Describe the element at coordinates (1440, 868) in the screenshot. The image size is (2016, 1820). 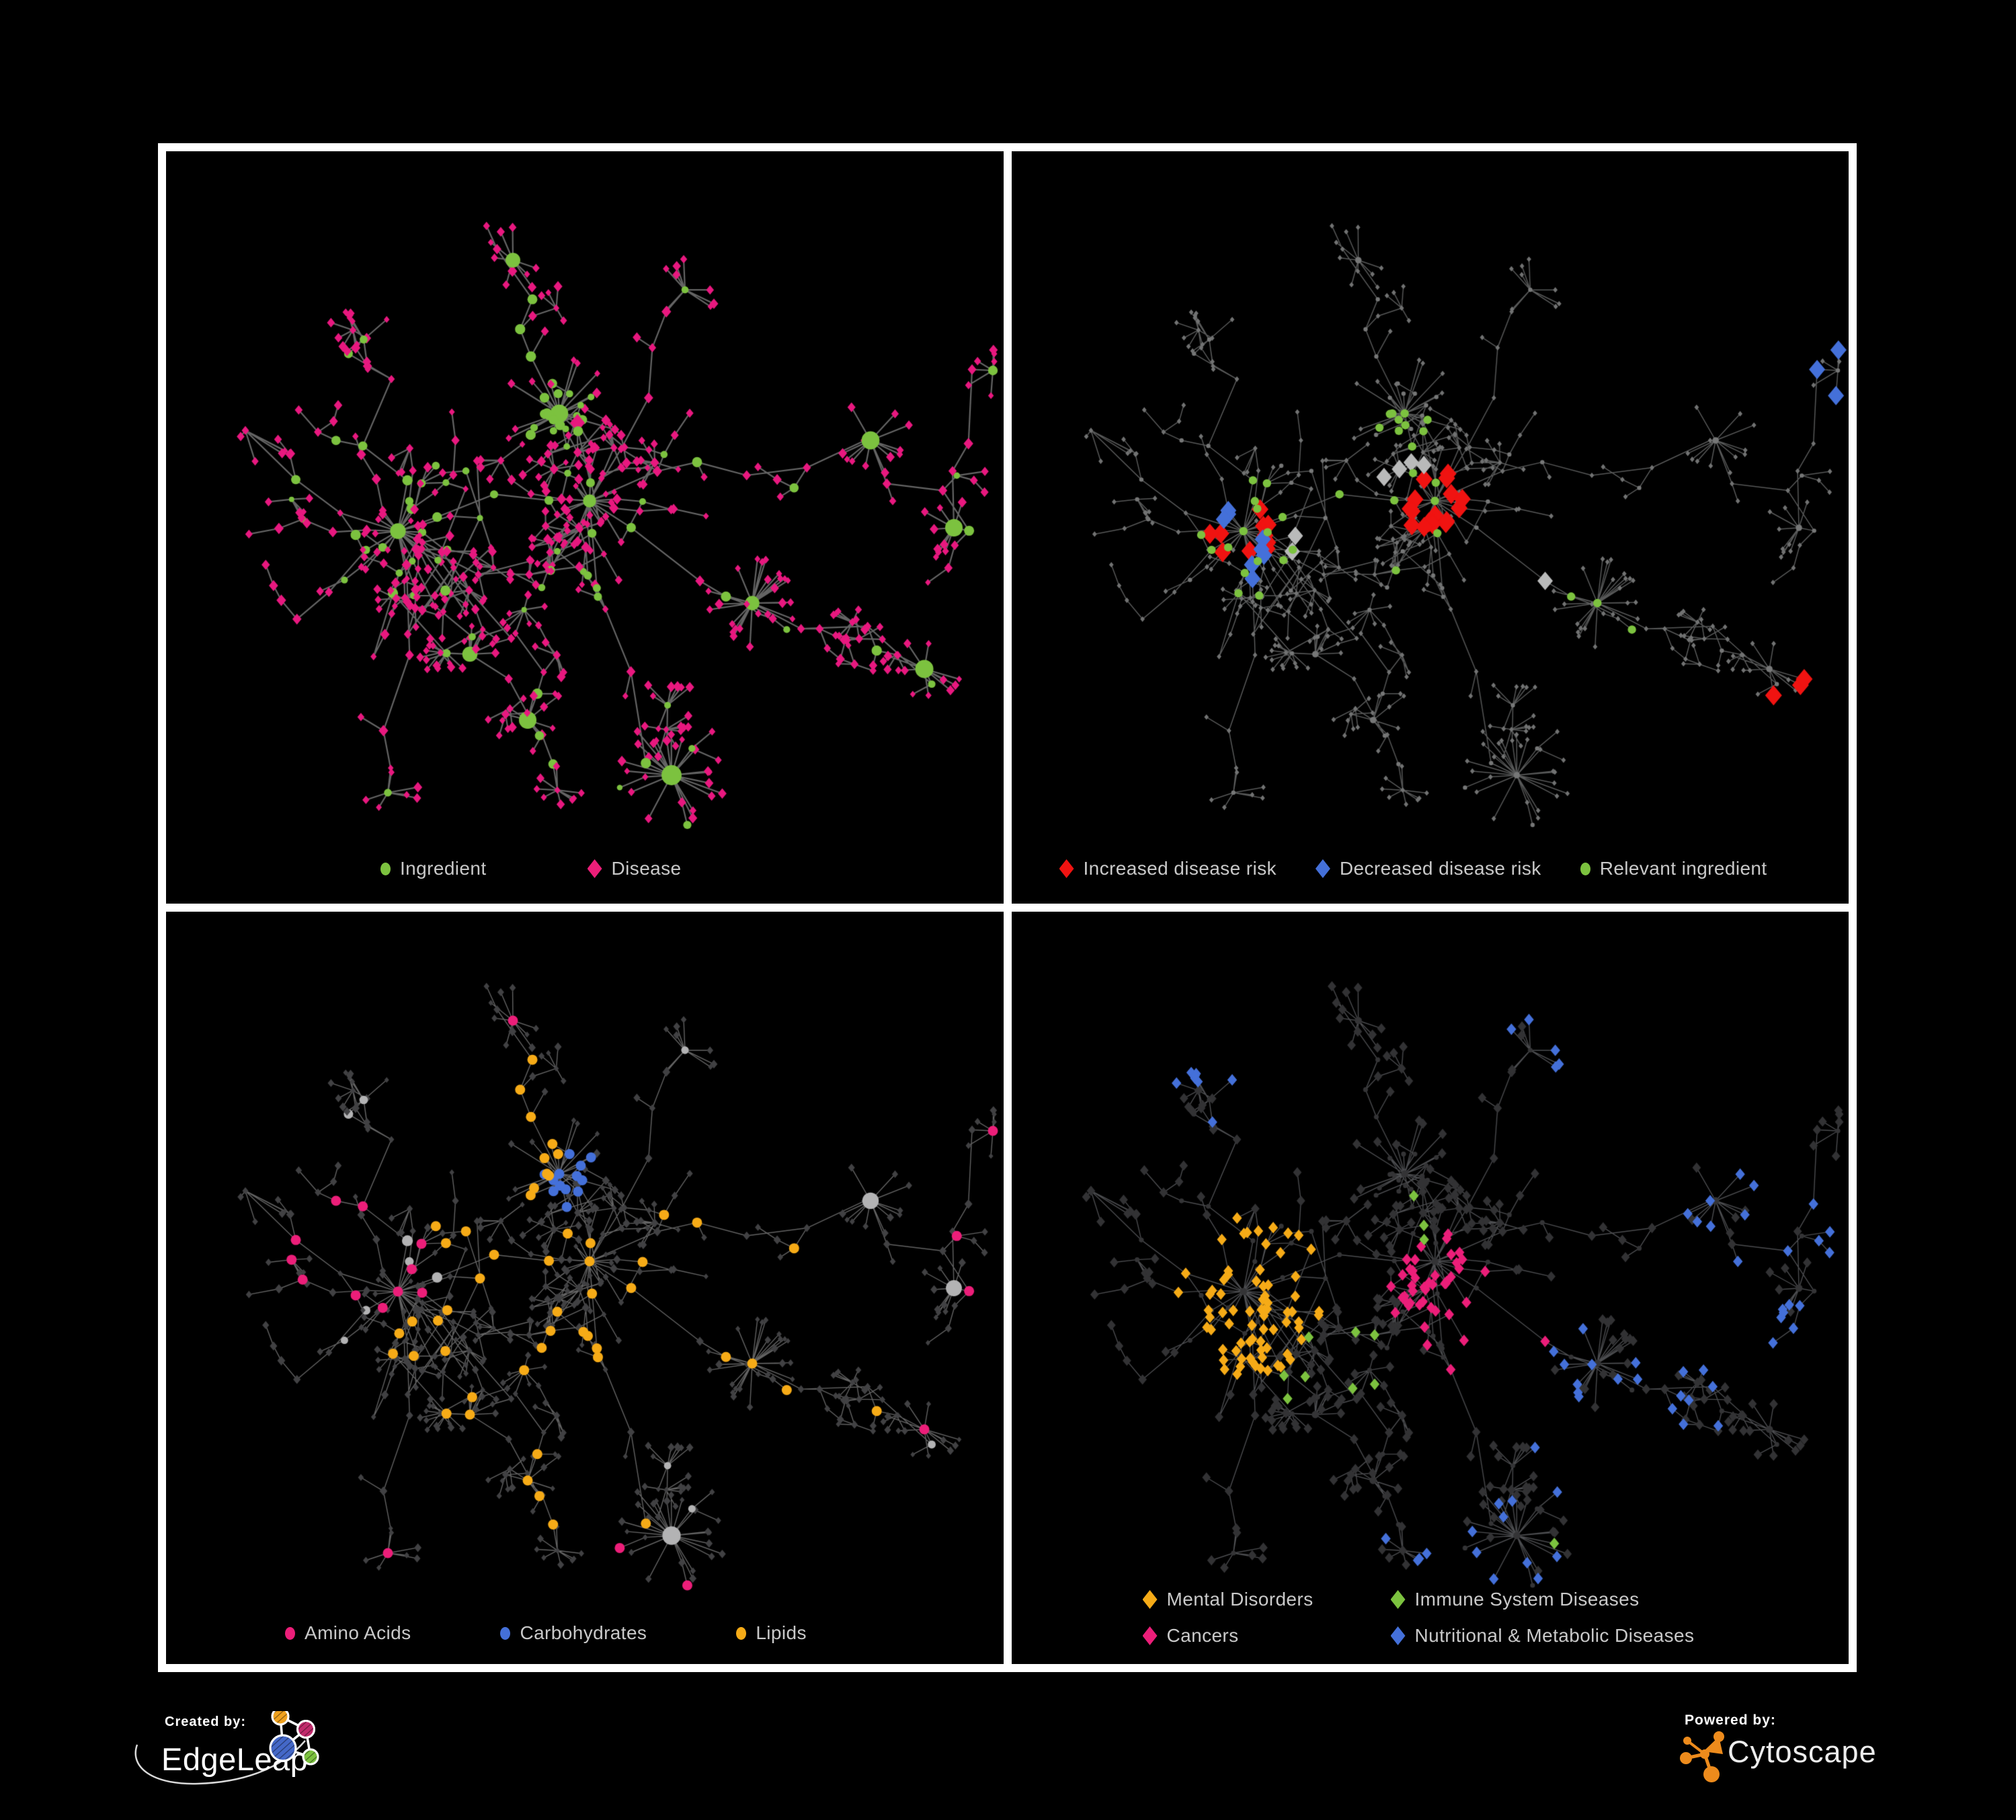
I see `legend-label: Decreased disease risk` at that location.